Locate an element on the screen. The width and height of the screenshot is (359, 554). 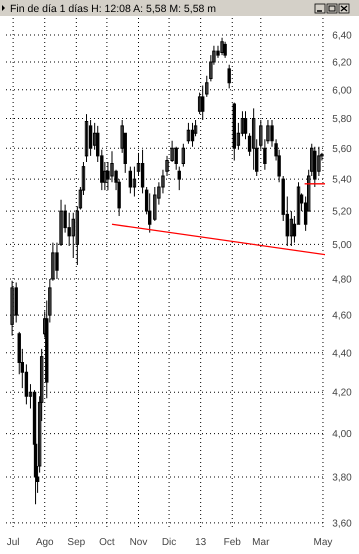
y-tick-label: 5,60 is located at coordinates (342, 149).